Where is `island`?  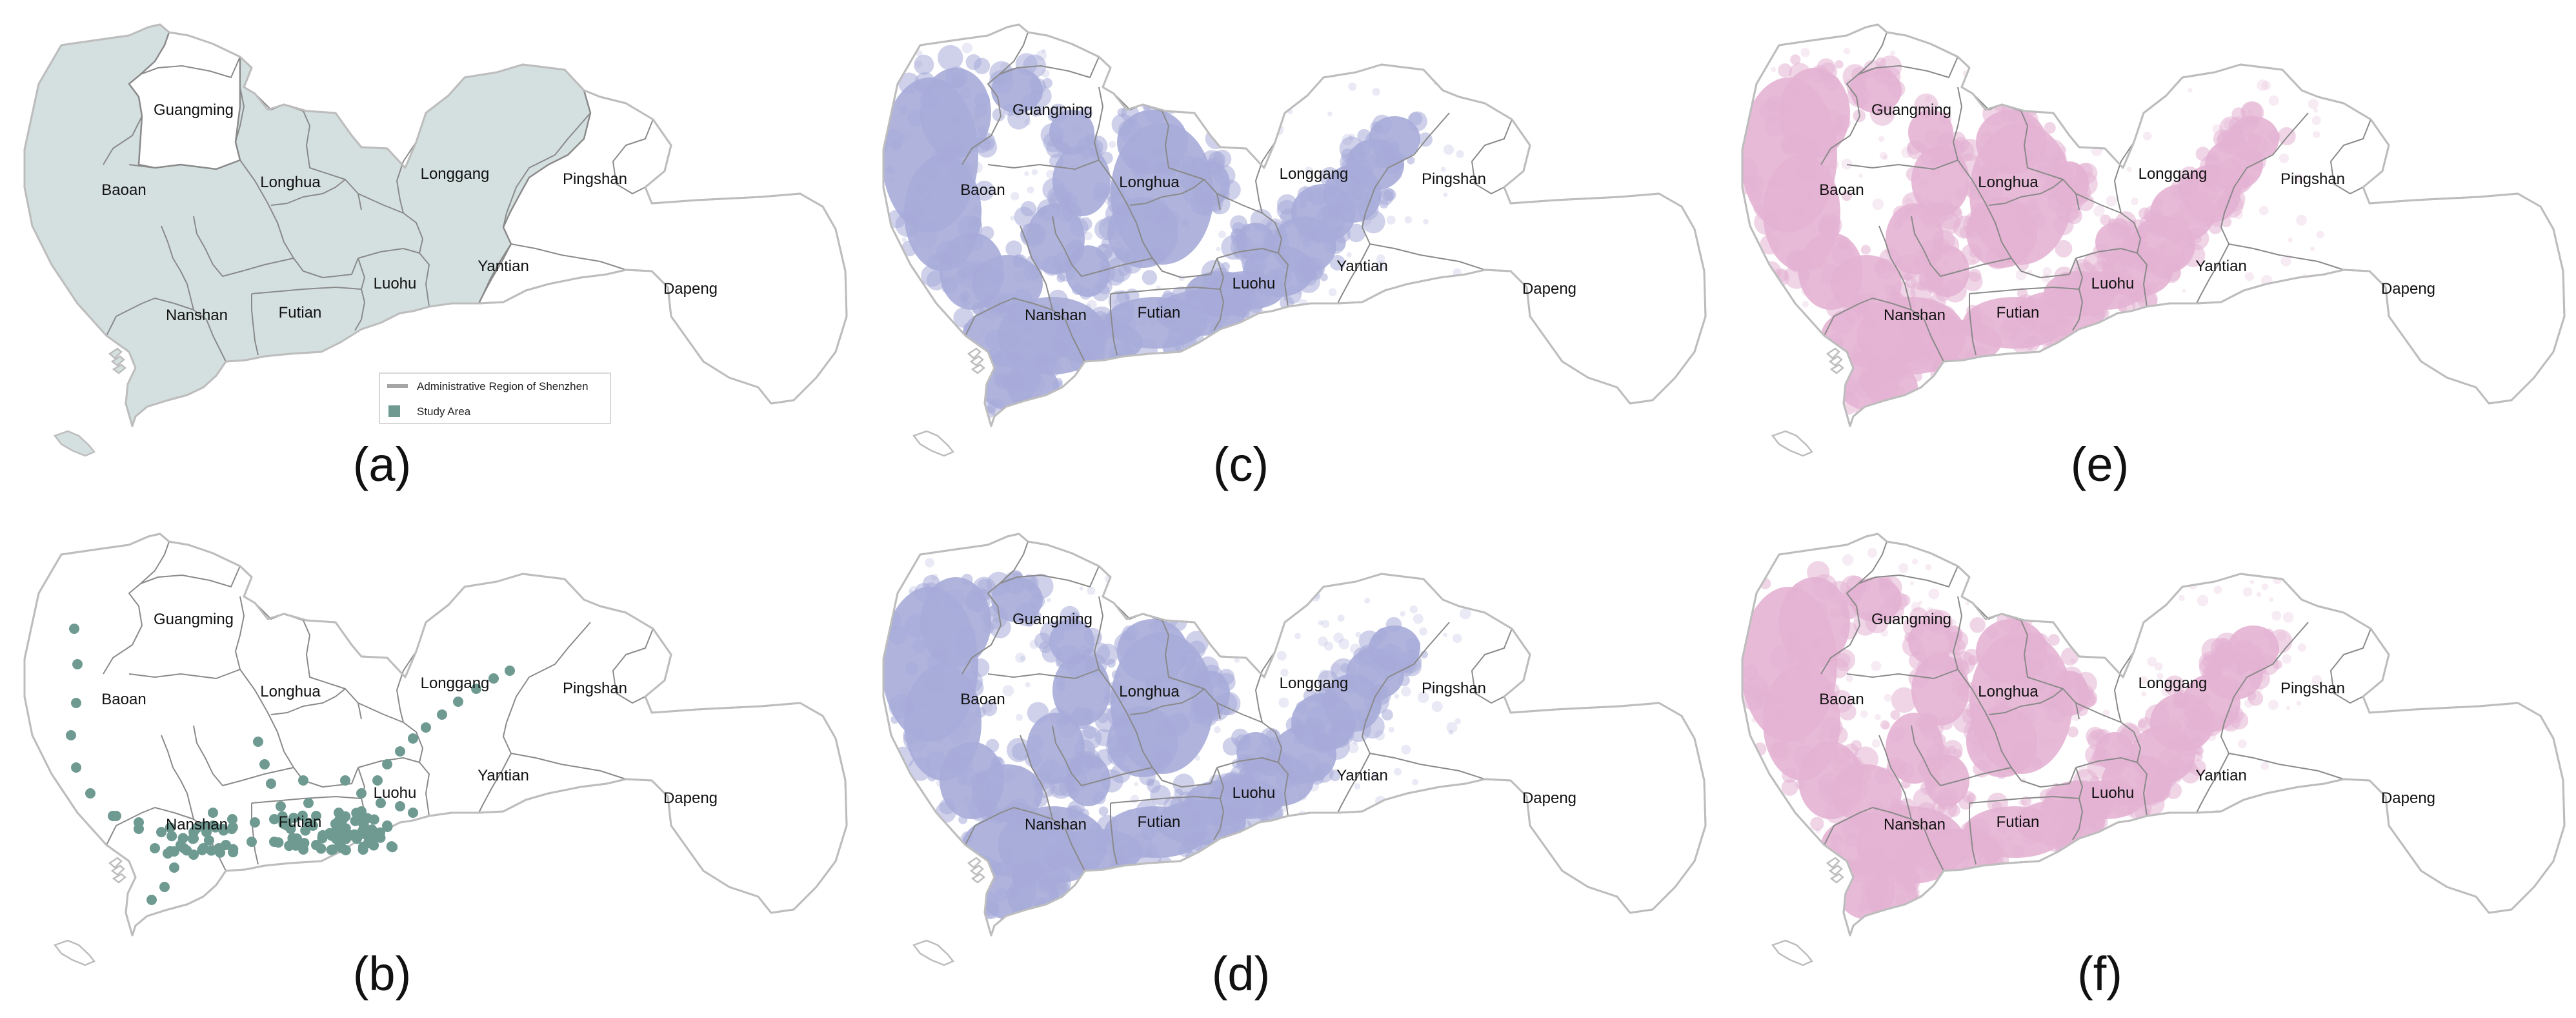 island is located at coordinates (119, 879).